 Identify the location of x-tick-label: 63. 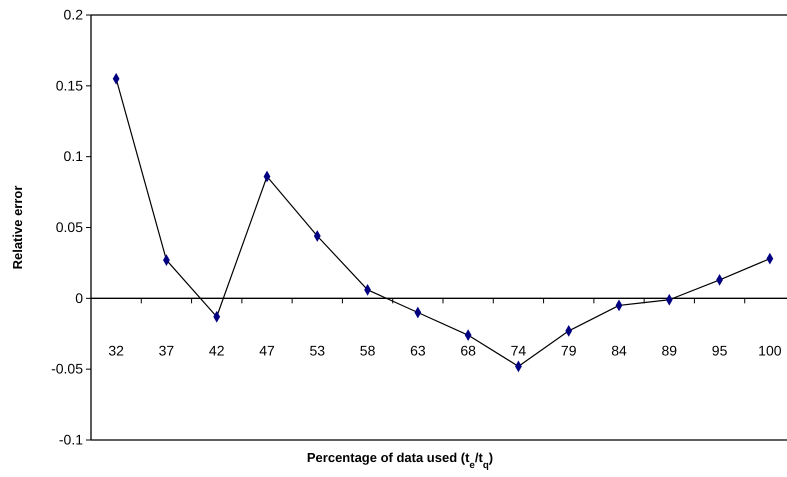
(418, 350).